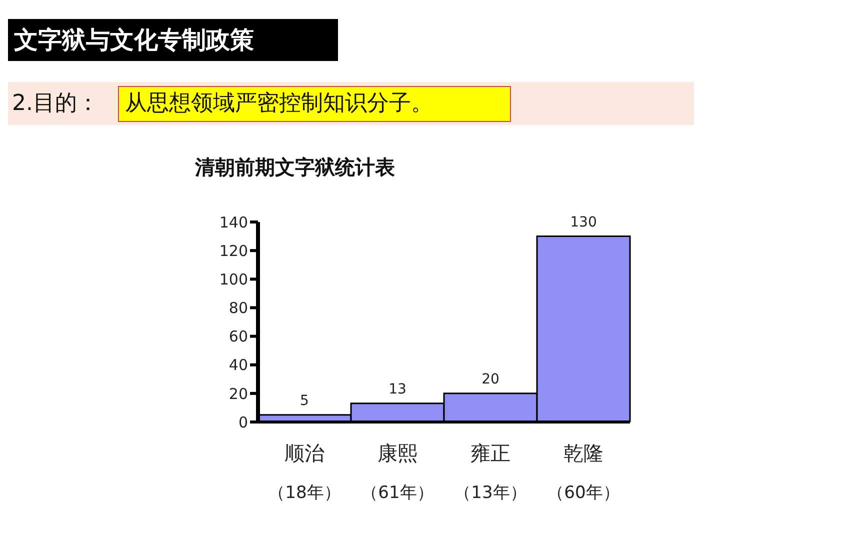  I want to click on text: 2.目的：, so click(55, 104).